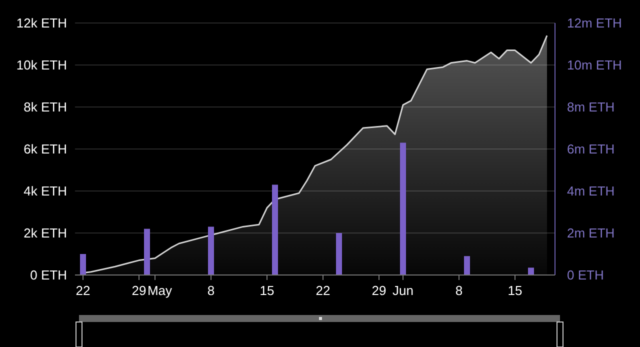 The width and height of the screenshot is (640, 347). What do you see at coordinates (591, 107) in the screenshot?
I see `y2-tick-label: 8m ETH` at bounding box center [591, 107].